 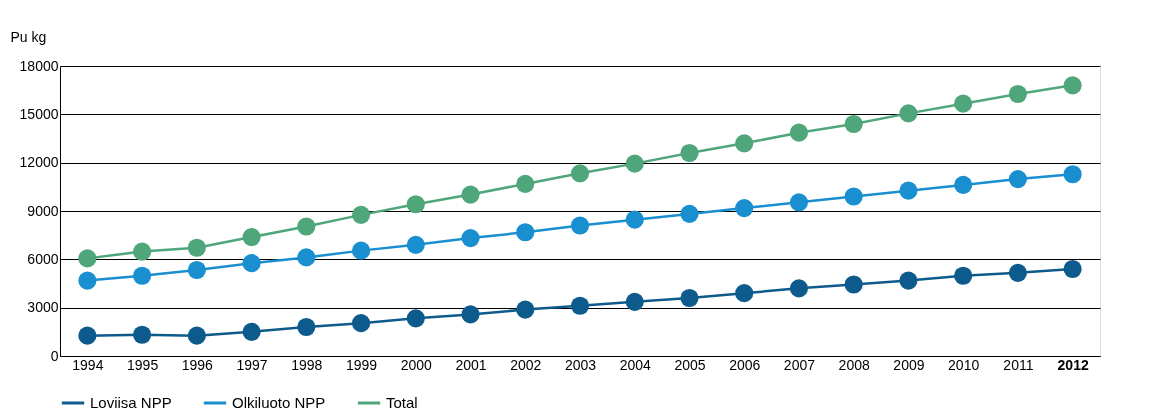 I want to click on x-tick-label: 1996, so click(x=197, y=364).